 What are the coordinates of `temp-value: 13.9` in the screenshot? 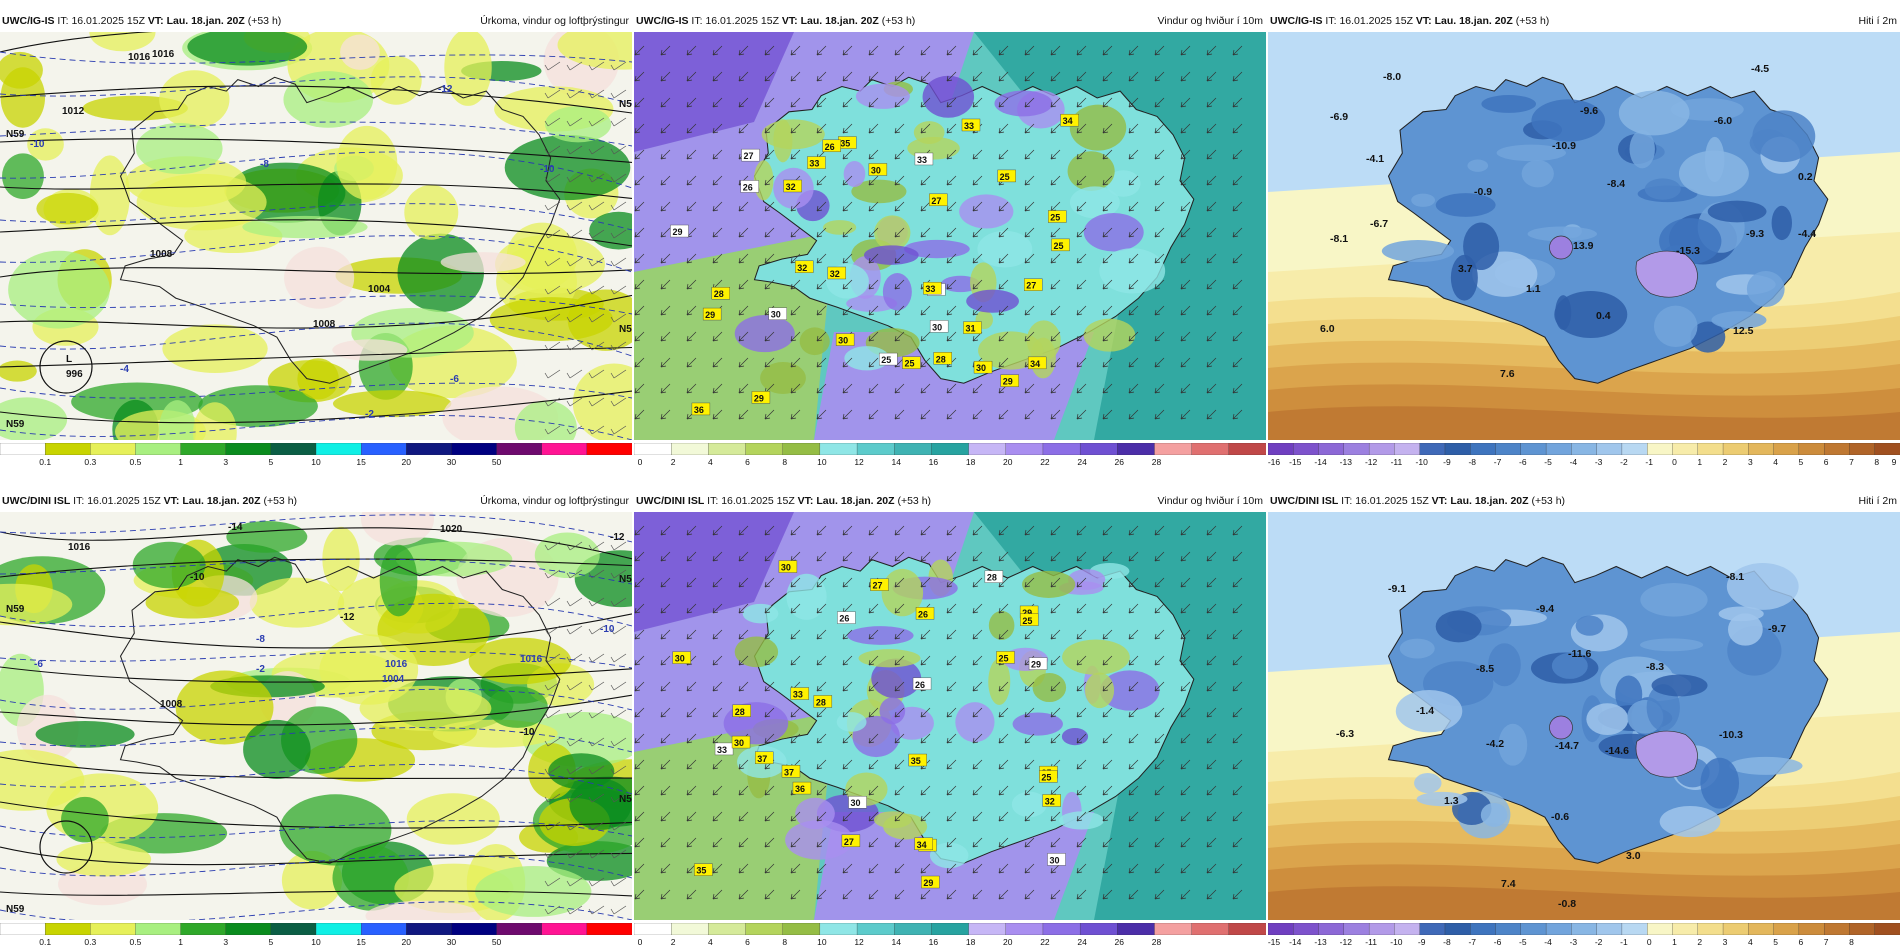 It's located at (1583, 246).